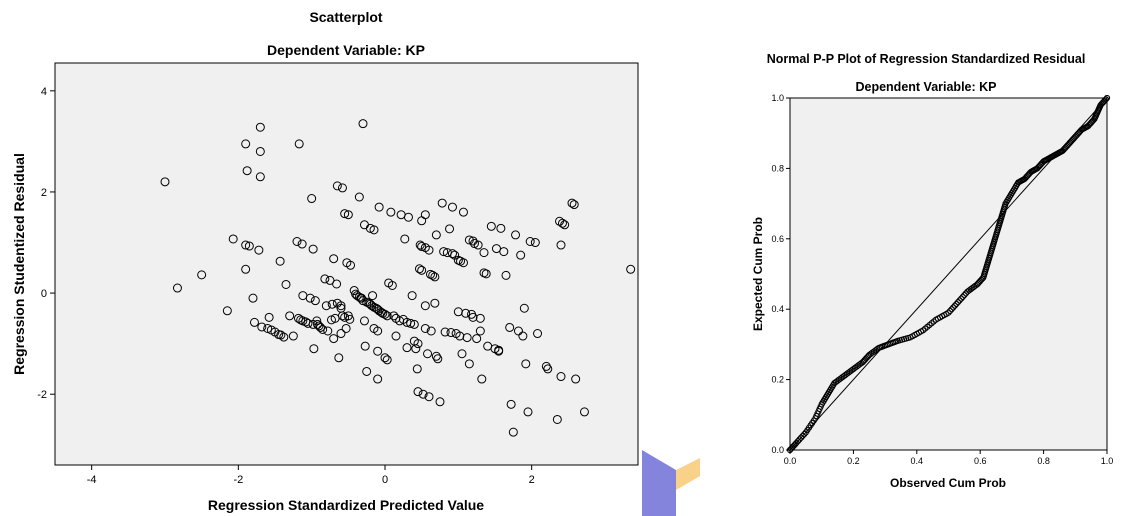 The height and width of the screenshot is (516, 1122). What do you see at coordinates (777, 309) in the screenshot?
I see `pp-y-tick-label: 0.4` at bounding box center [777, 309].